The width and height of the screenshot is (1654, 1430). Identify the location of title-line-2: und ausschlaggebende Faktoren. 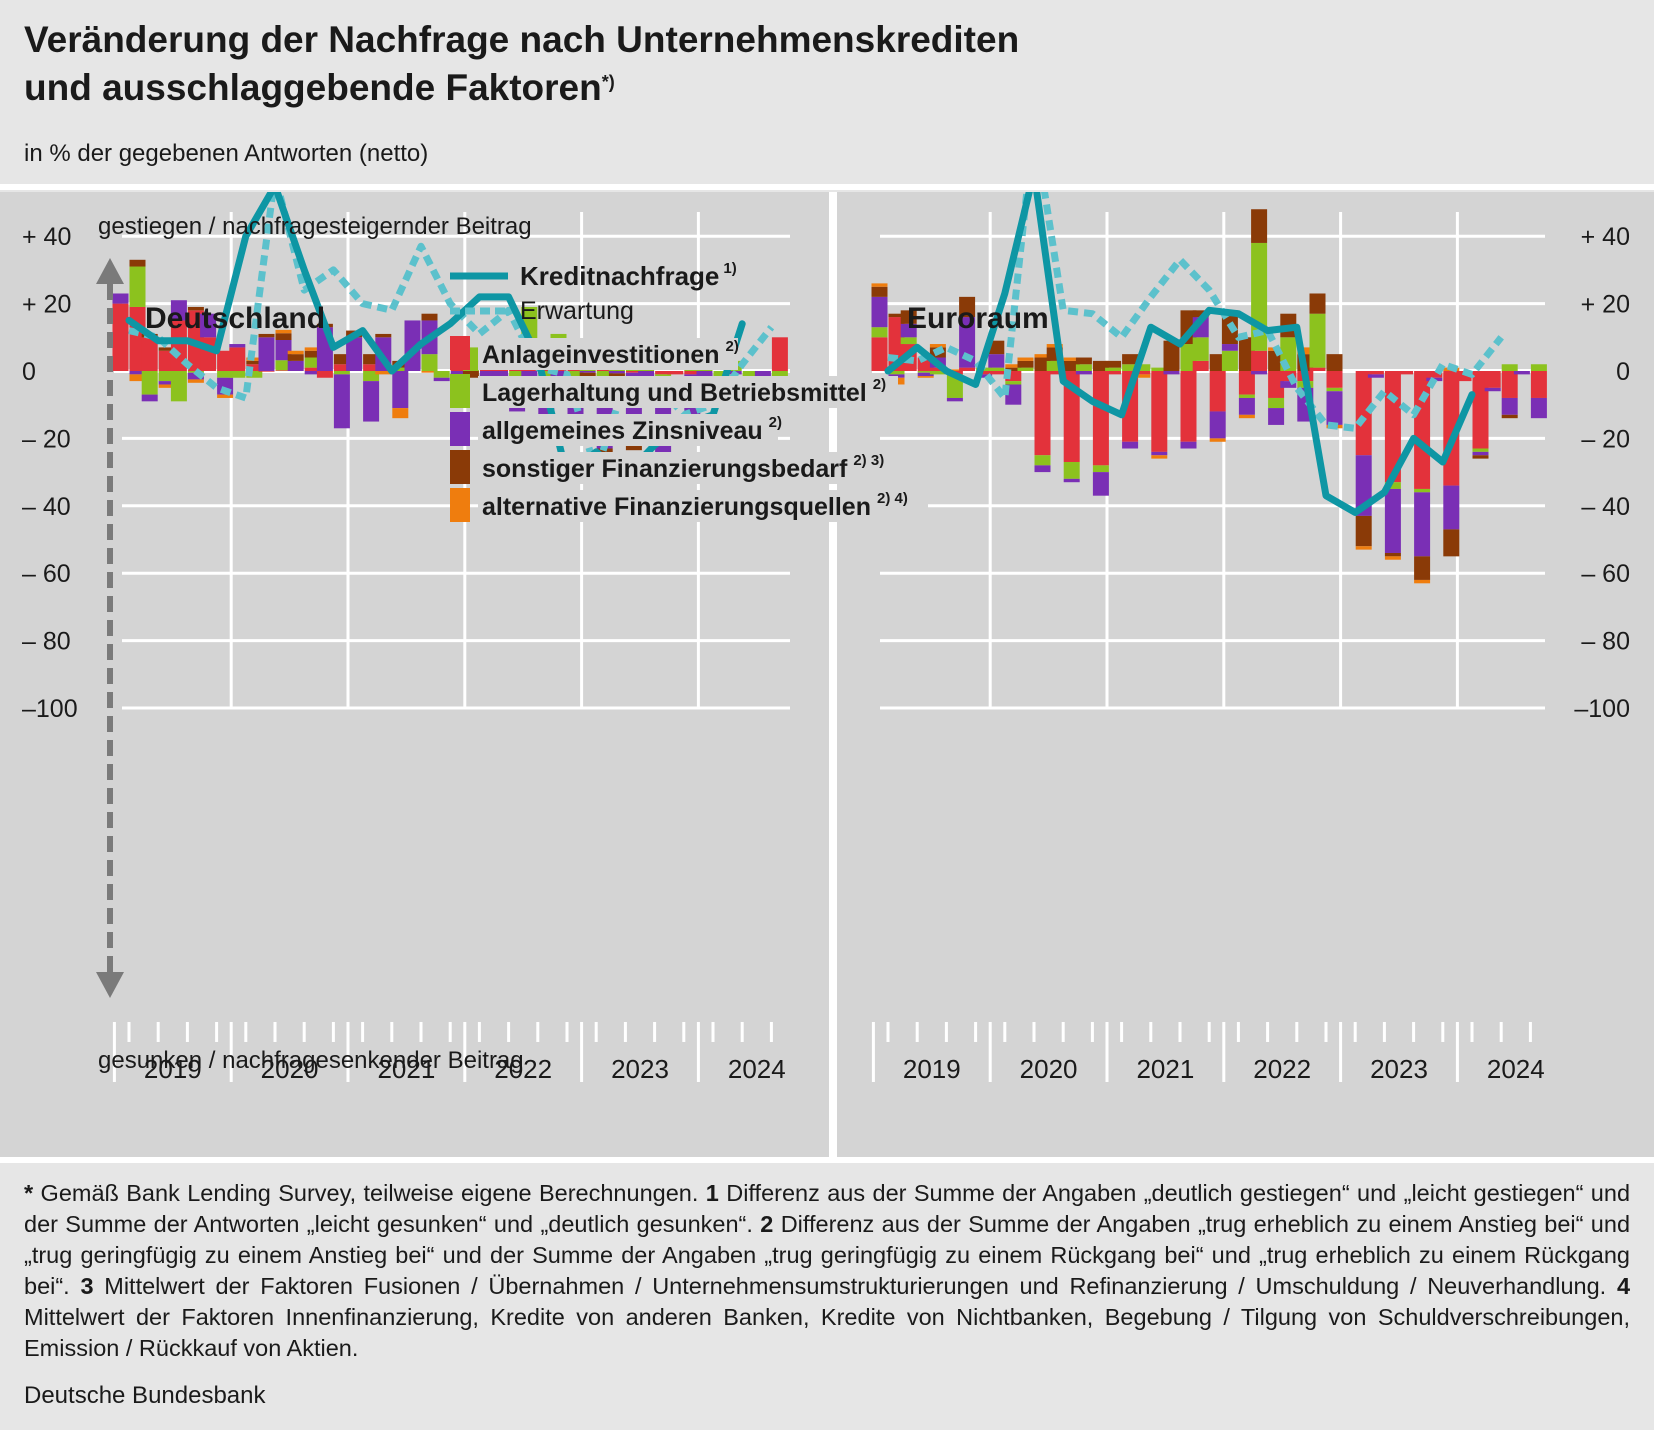
(313, 87).